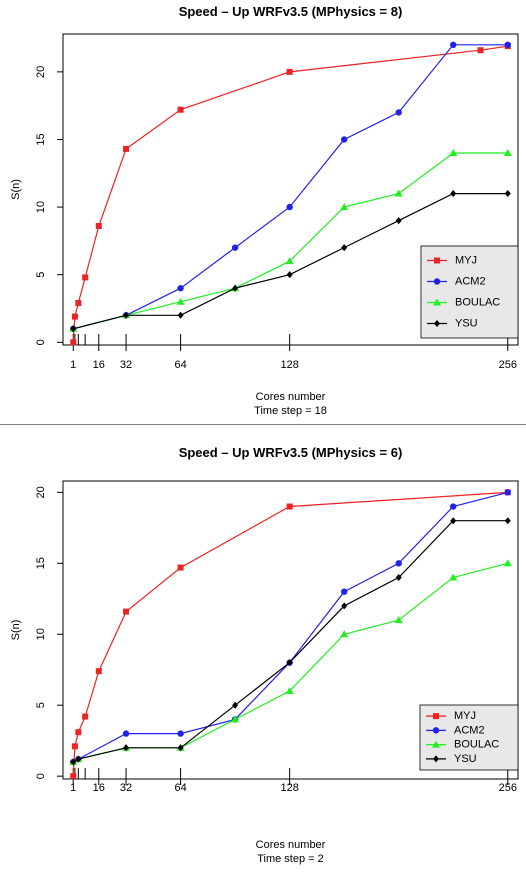 The width and height of the screenshot is (526, 878). Describe the element at coordinates (465, 716) in the screenshot. I see `legend-label: MYJ` at that location.